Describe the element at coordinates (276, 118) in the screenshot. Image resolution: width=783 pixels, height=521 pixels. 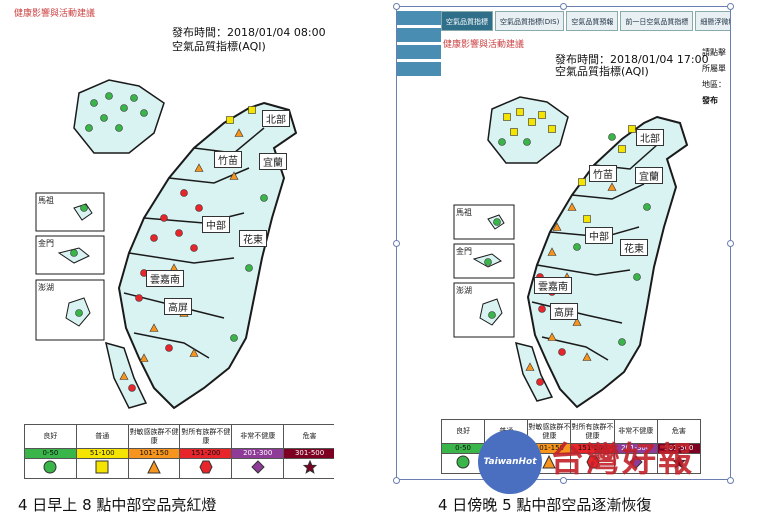
I see `left-region-north: 北部` at that location.